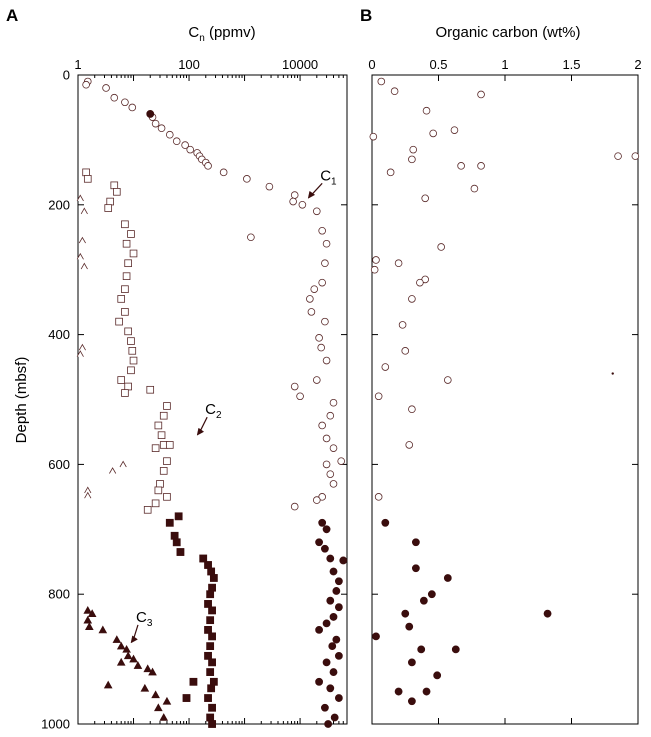 Image resolution: width=651 pixels, height=737 pixels. Describe the element at coordinates (150, 623) in the screenshot. I see `annotation-label-sub: 3` at that location.